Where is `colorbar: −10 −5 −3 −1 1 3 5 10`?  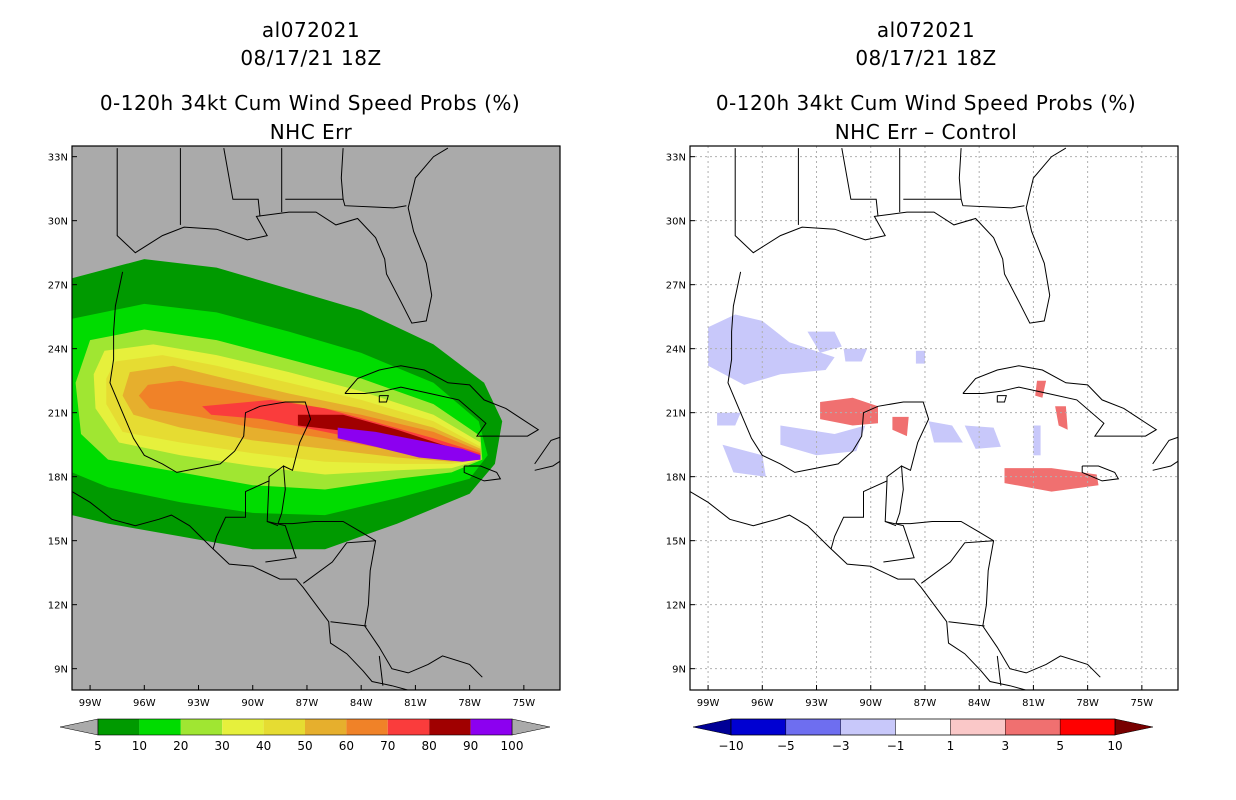 colorbar: −10 −5 −3 −1 1 3 5 10 is located at coordinates (923, 735).